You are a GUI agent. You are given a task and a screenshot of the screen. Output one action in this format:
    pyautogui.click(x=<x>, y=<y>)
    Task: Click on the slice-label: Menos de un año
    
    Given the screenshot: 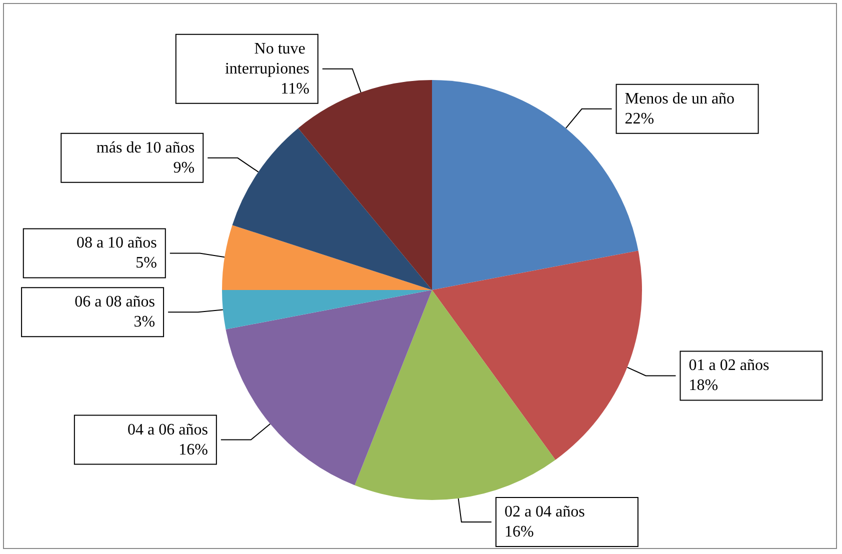 What is the action you would take?
    pyautogui.click(x=679, y=99)
    